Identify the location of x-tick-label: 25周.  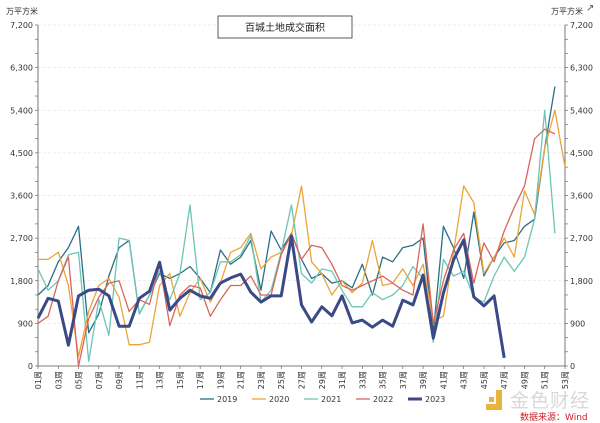
(281, 380).